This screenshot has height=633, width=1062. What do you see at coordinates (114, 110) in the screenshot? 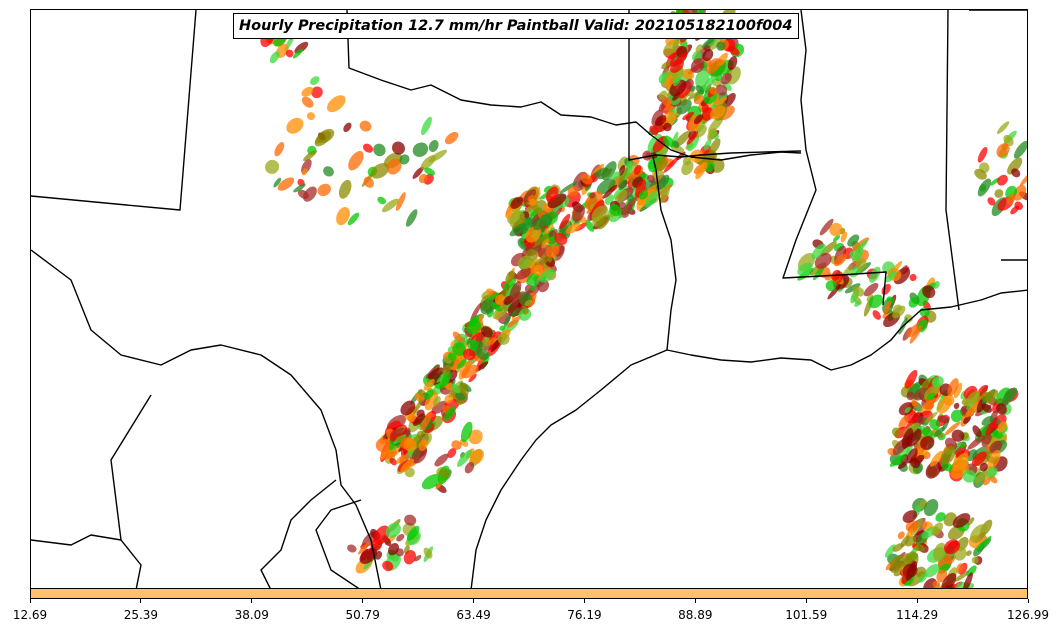
I see `nm-tx-border` at bounding box center [114, 110].